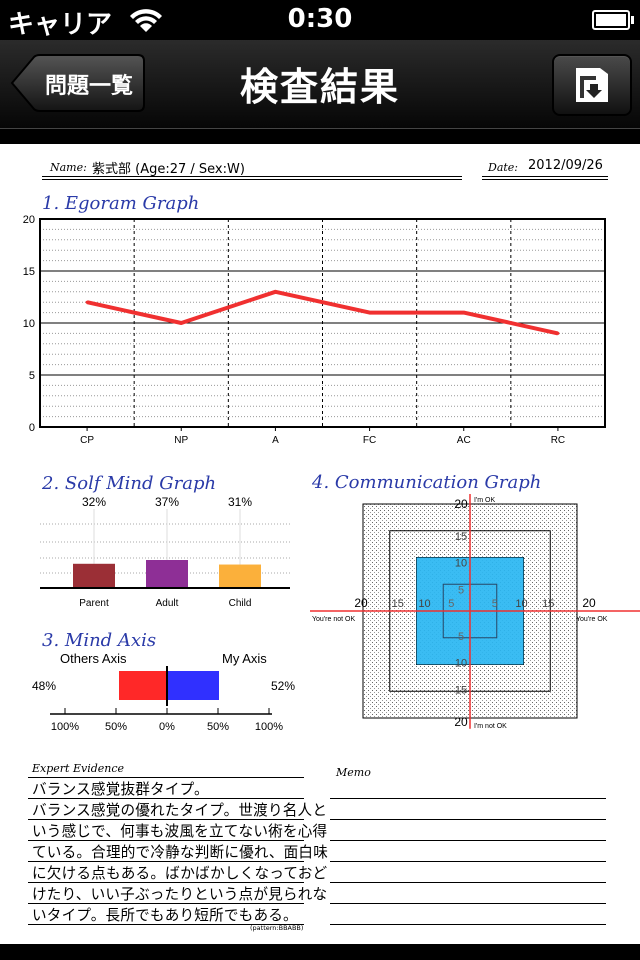  What do you see at coordinates (88, 86) in the screenshot?
I see `back-button-label: 問題一覧` at bounding box center [88, 86].